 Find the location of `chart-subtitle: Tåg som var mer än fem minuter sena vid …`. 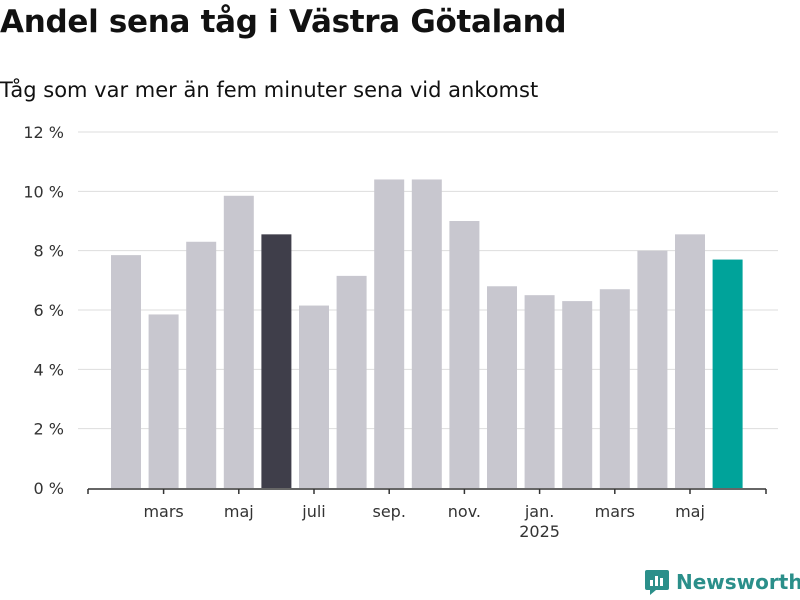

chart-subtitle: Tåg som var mer än fem minuter sena vid … is located at coordinates (269, 90).